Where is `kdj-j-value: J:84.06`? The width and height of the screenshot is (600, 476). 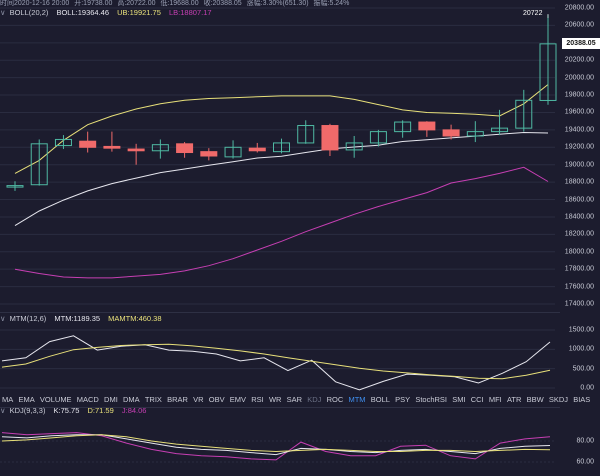
kdj-j-value: J:84.06 is located at coordinates (134, 410).